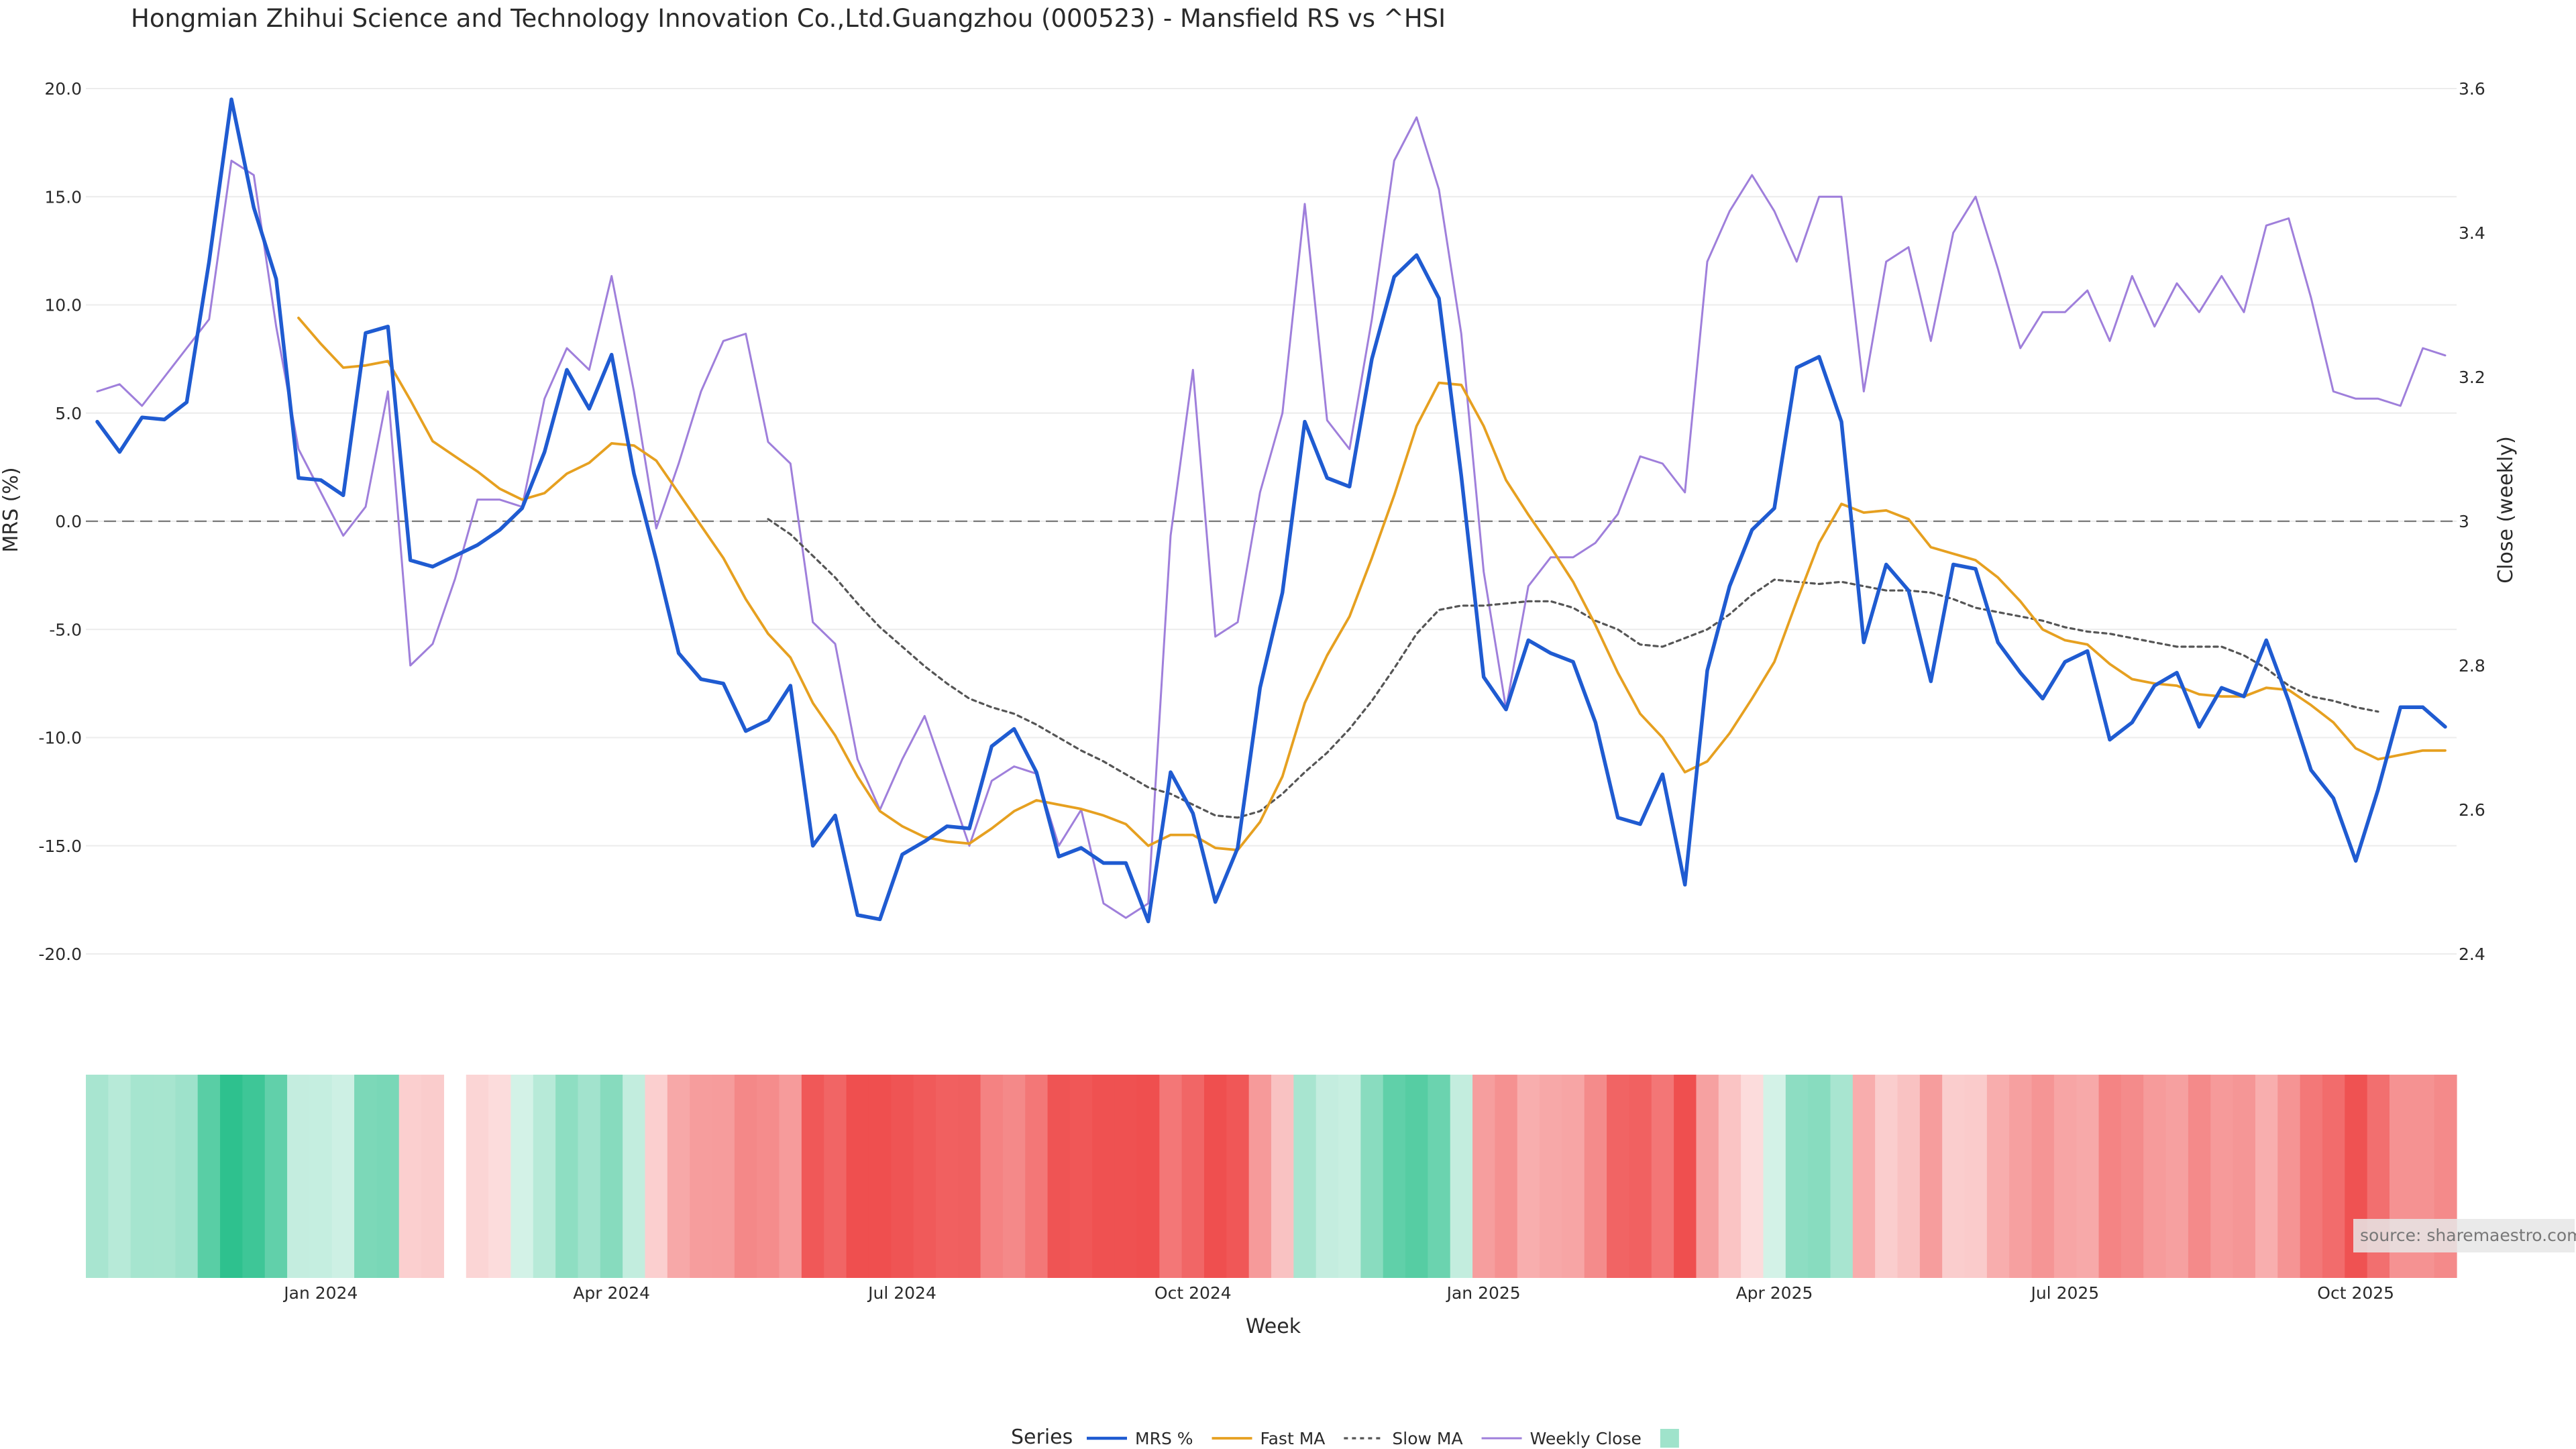  I want to click on left-tick-label: 0.0, so click(68, 521).